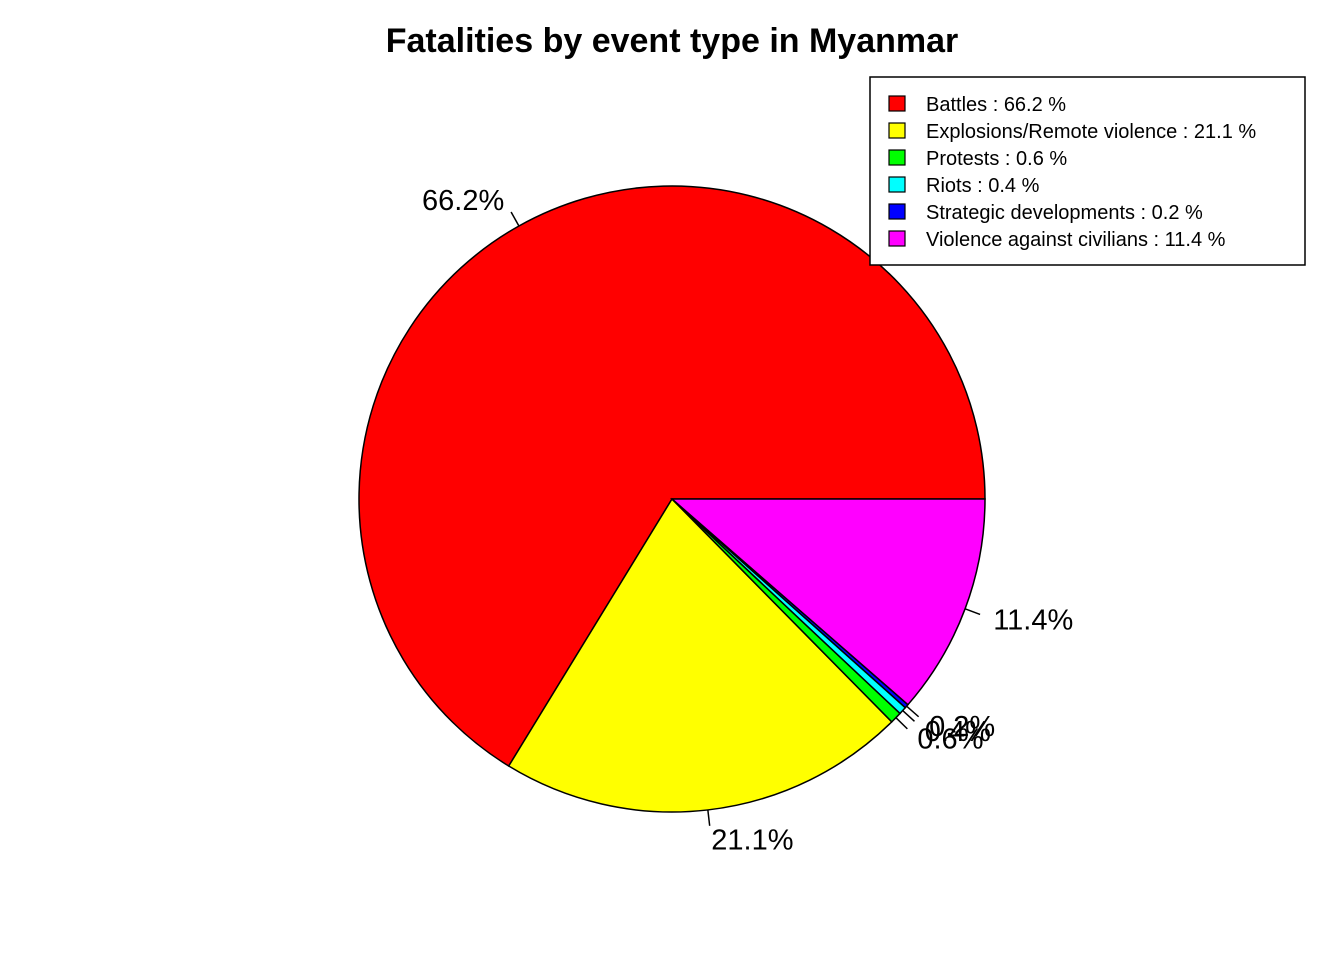 This screenshot has width=1344, height=960. What do you see at coordinates (1091, 132) in the screenshot?
I see `legend-entry: Explosions/Remote violence : 21.1 %` at bounding box center [1091, 132].